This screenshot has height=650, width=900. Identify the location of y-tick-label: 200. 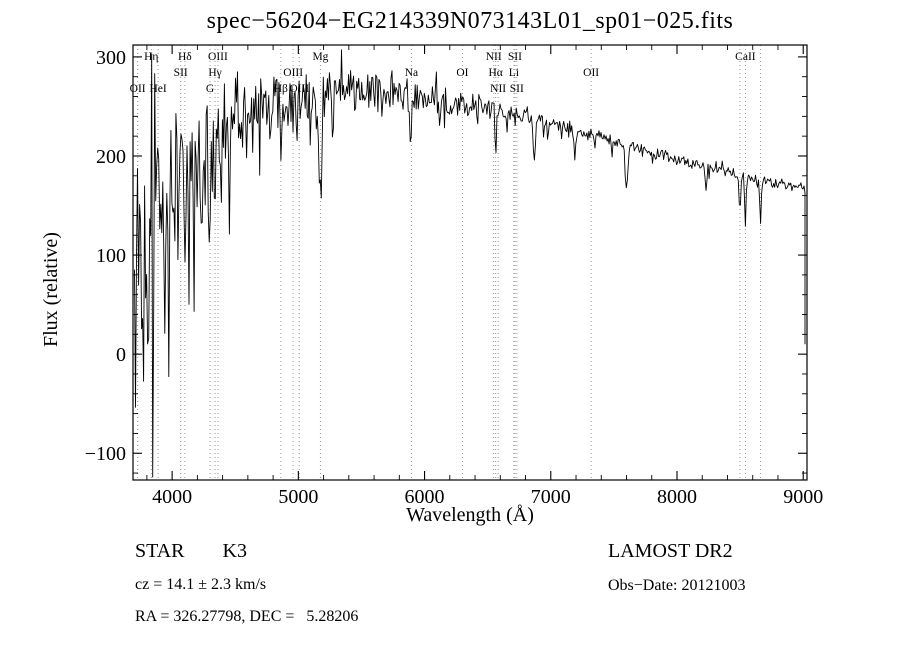
(111, 157).